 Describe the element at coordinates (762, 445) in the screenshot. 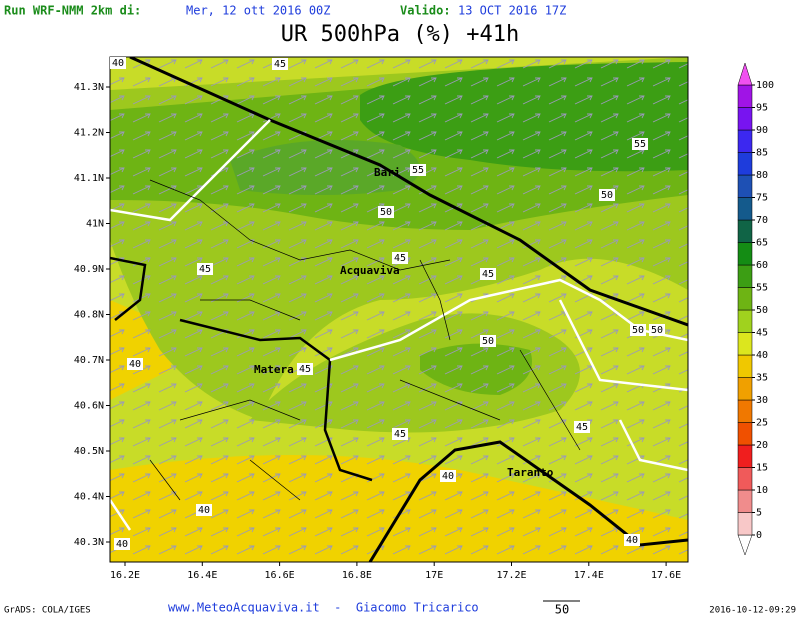

I see `colorbar-label: 20` at that location.